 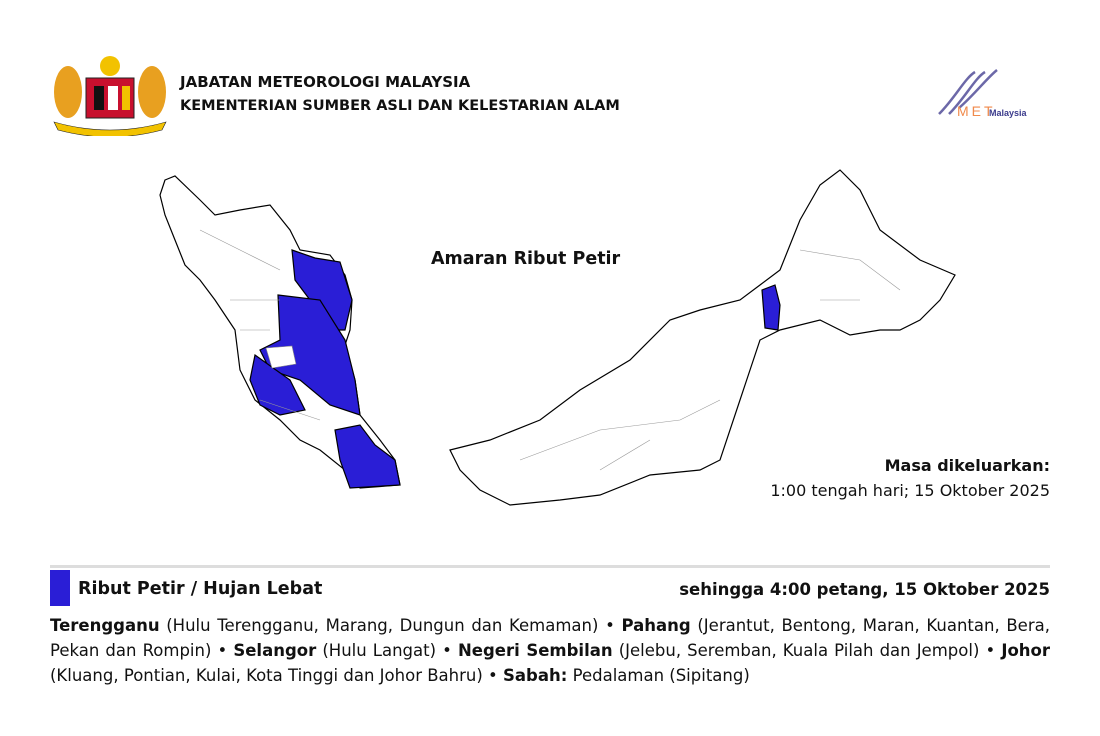 I want to click on divider, so click(x=550, y=566).